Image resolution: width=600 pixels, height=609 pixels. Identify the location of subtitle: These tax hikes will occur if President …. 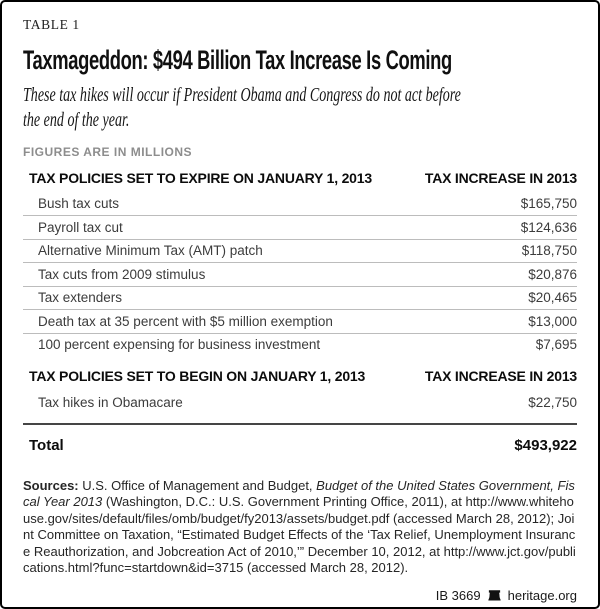
(242, 108).